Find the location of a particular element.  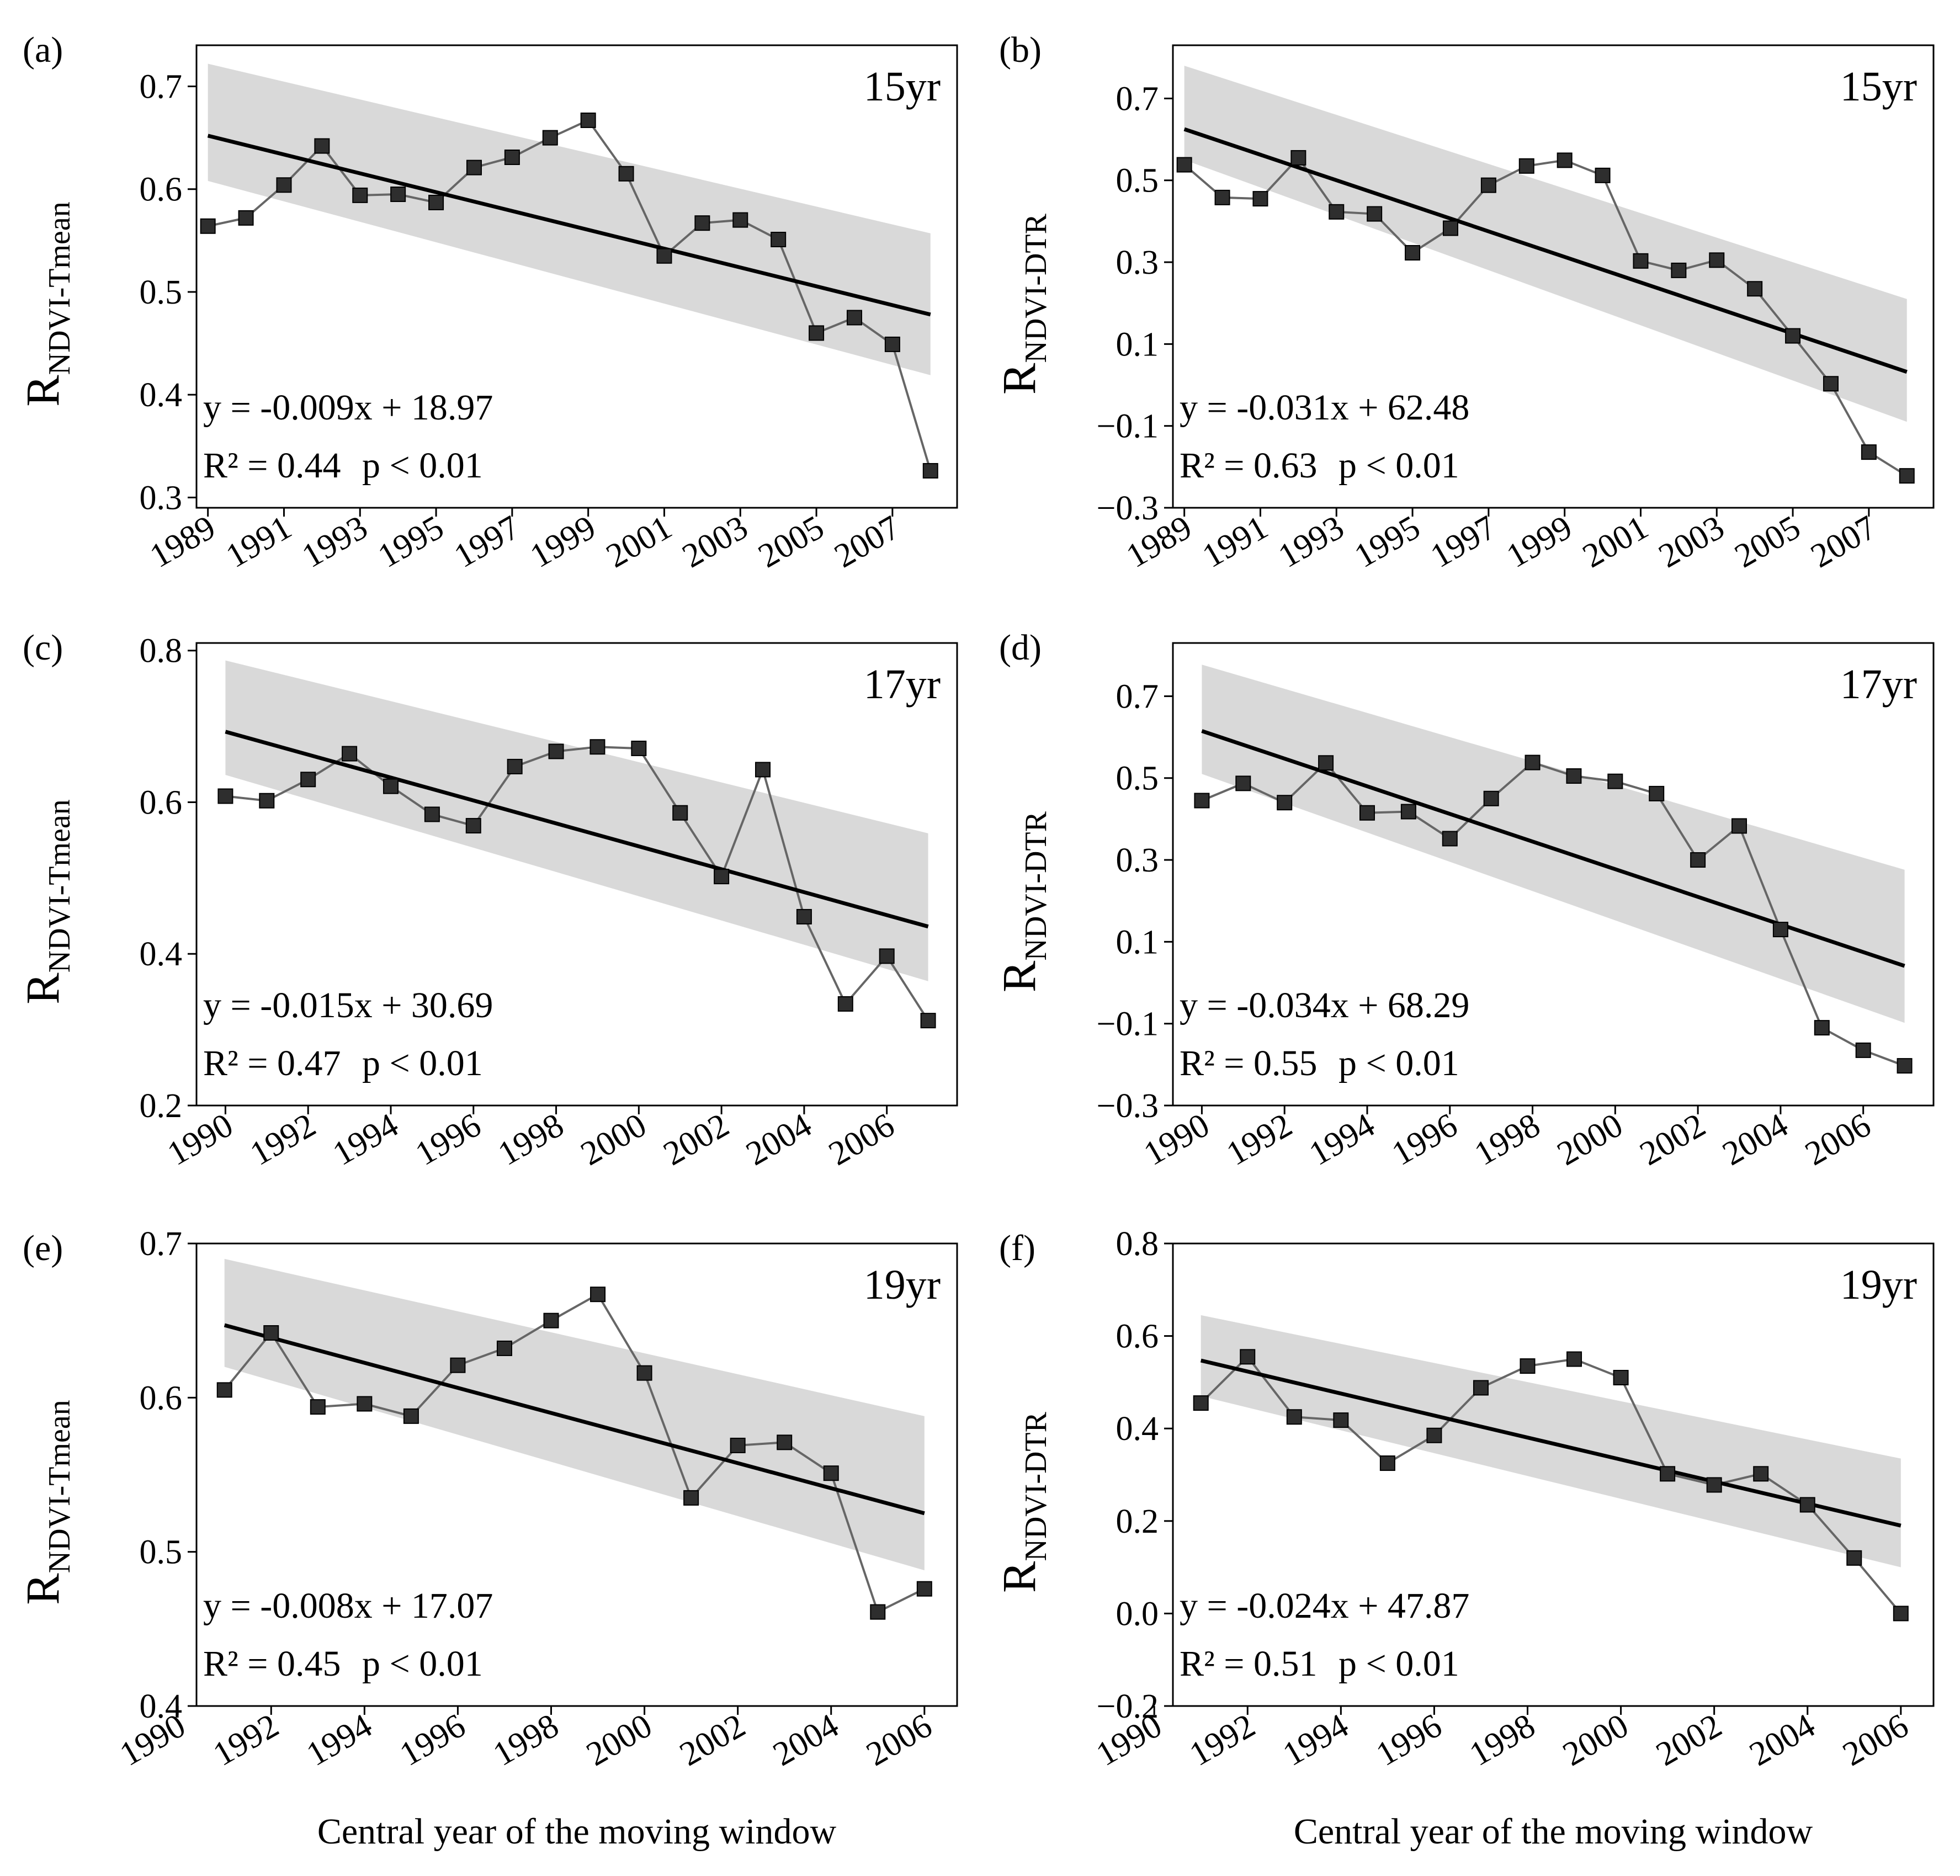

panel-label: (b) is located at coordinates (1020, 50).